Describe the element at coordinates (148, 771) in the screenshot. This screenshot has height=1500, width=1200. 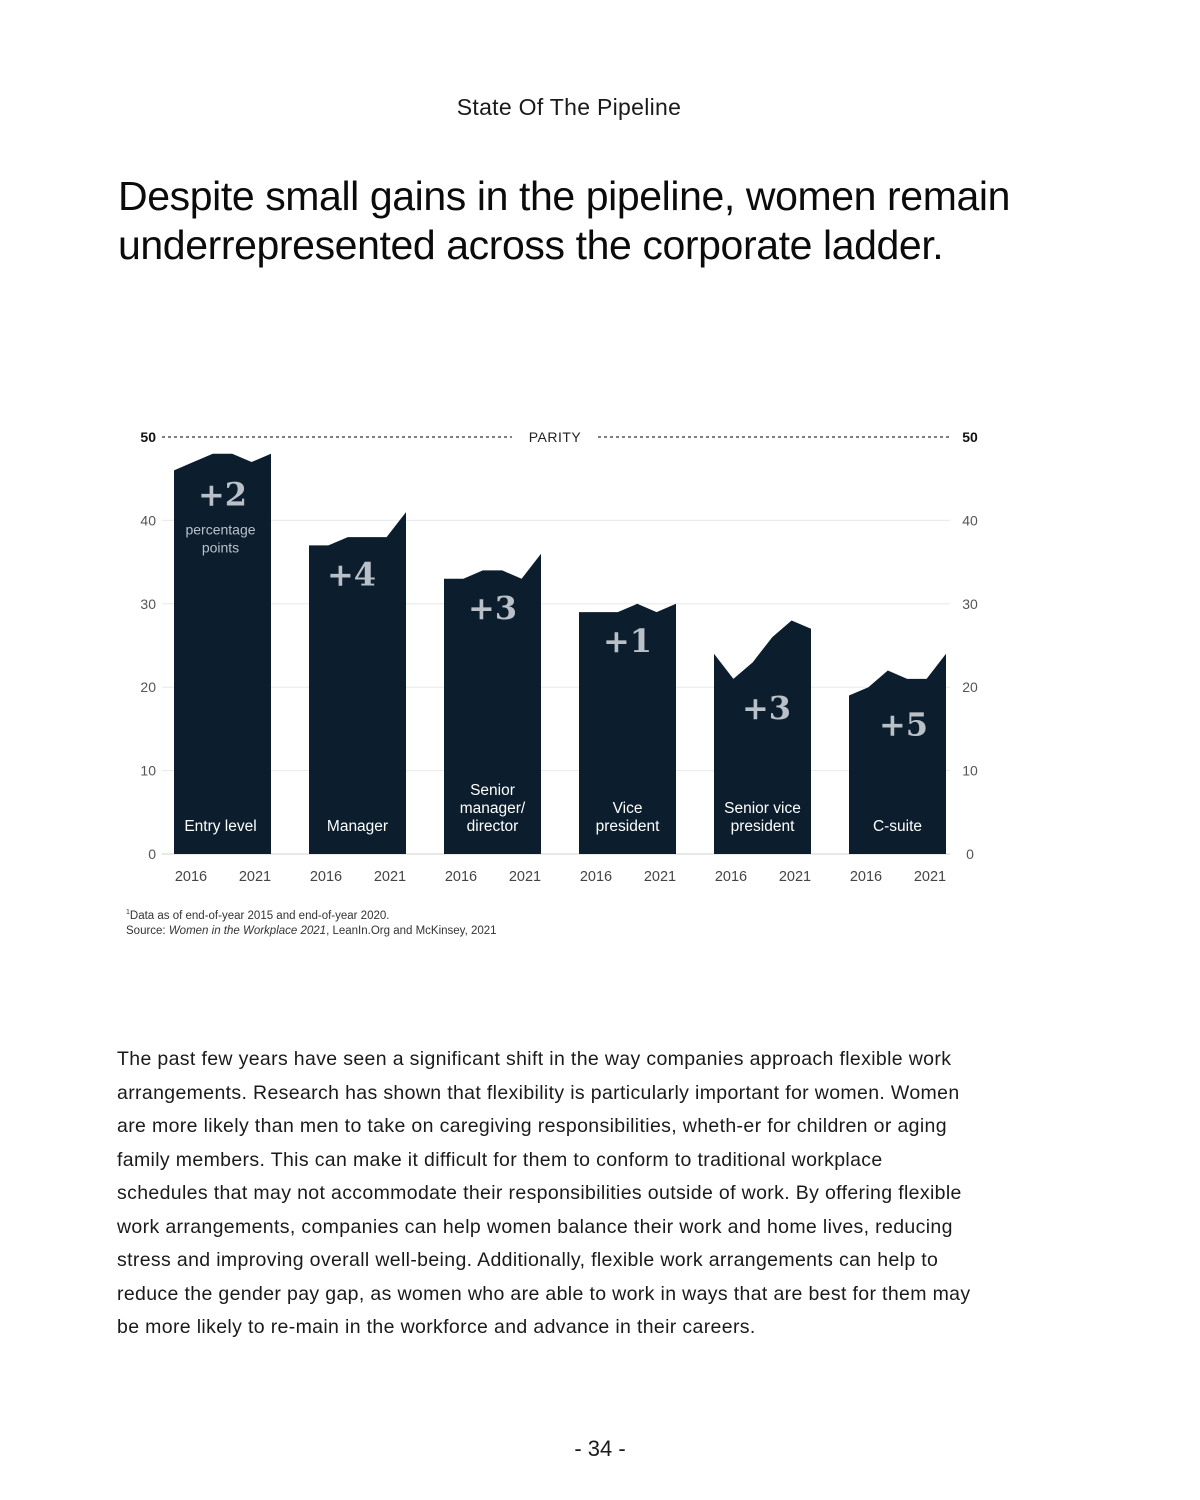
I see `y-tick-left-10: 10` at that location.